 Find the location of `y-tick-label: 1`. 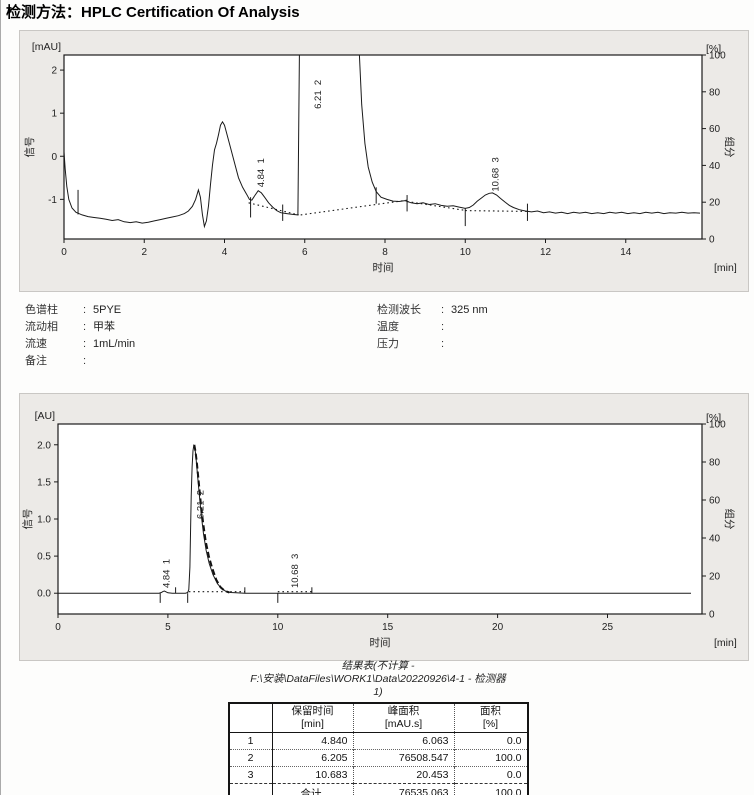

y-tick-label: 1 is located at coordinates (54, 114).